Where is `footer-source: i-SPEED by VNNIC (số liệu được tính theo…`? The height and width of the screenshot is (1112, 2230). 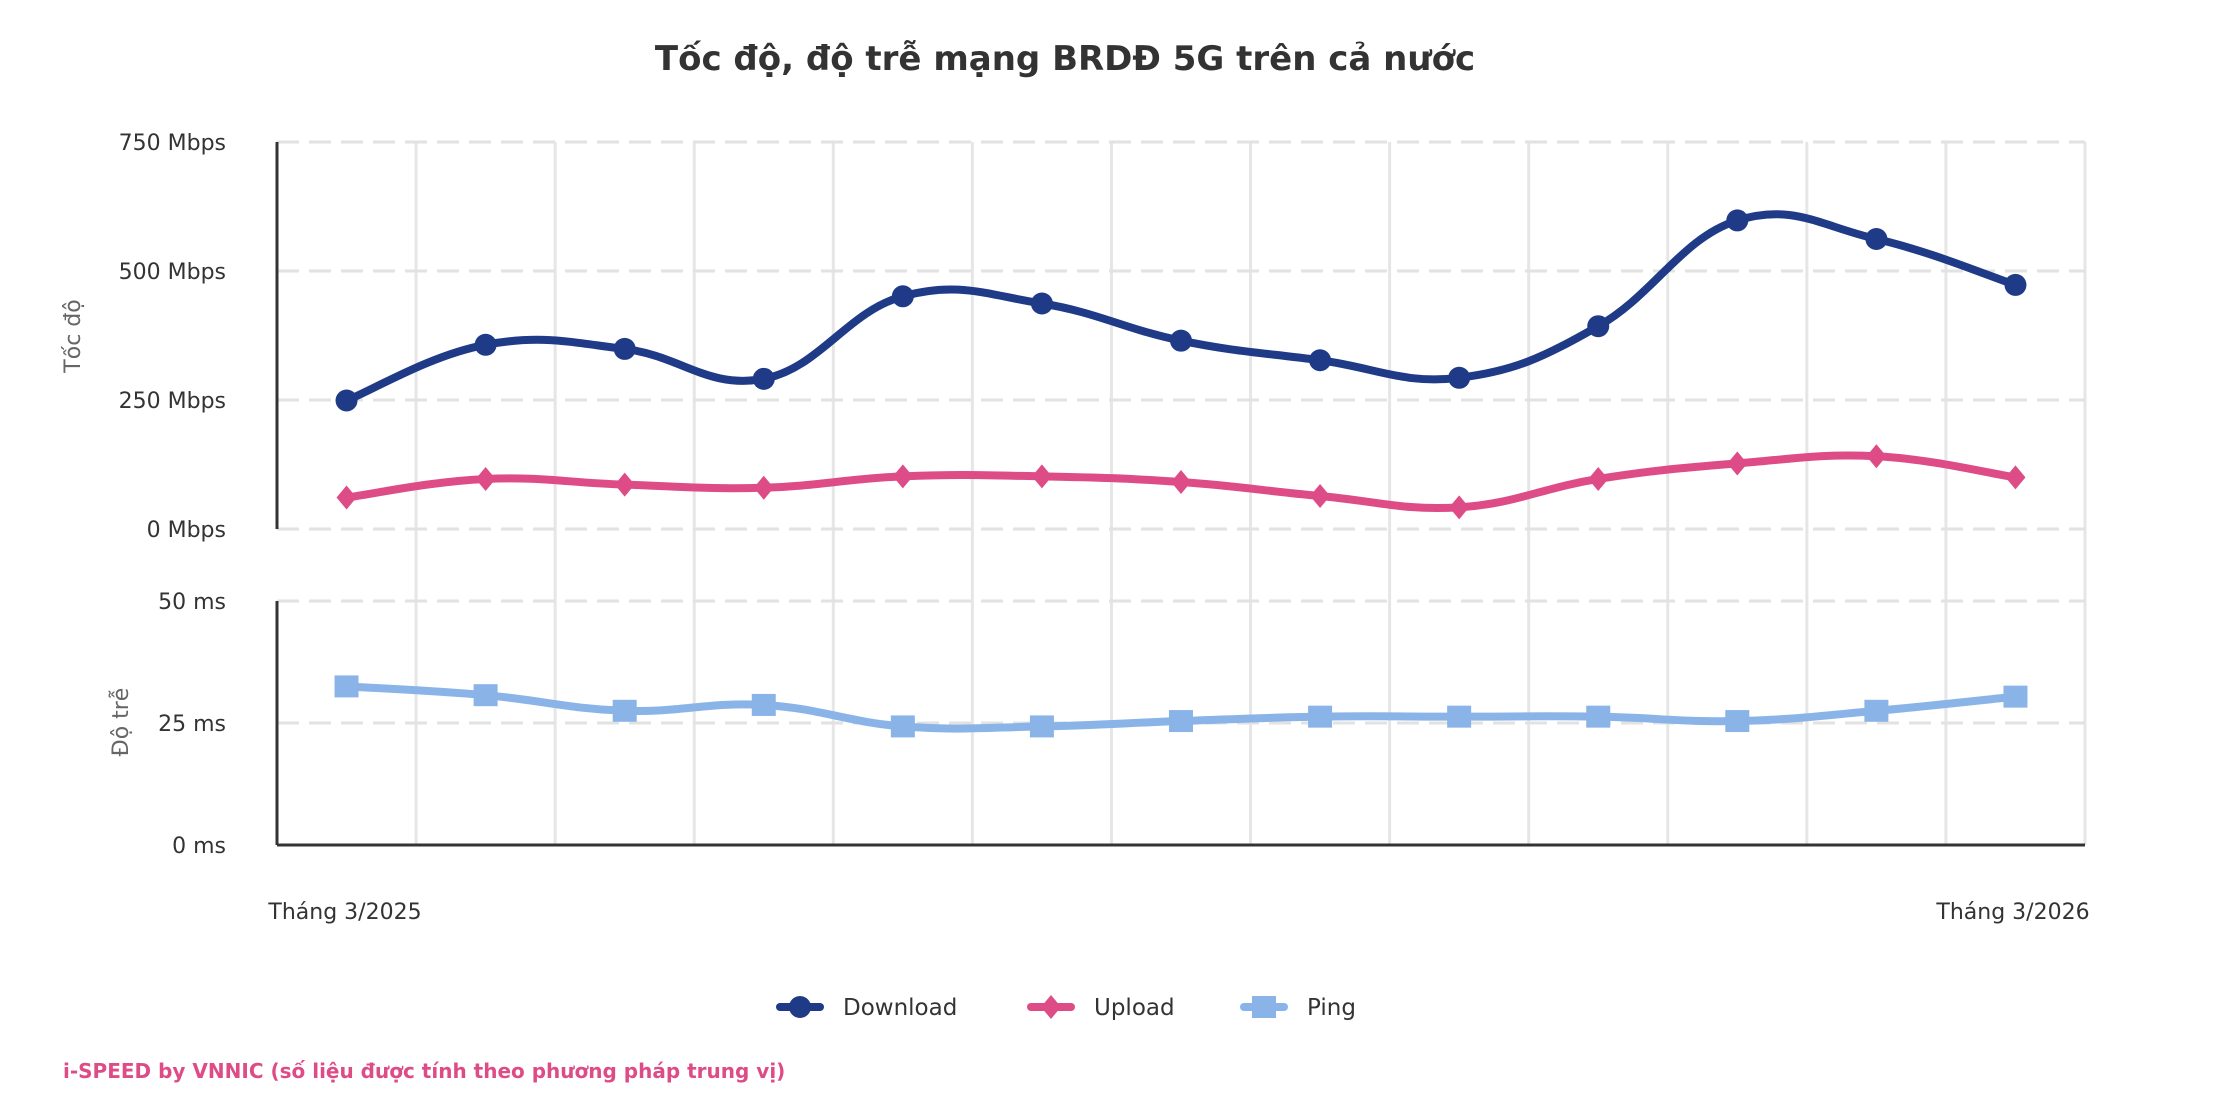
footer-source: i-SPEED by VNNIC (số liệu được tính theo… is located at coordinates (424, 1071).